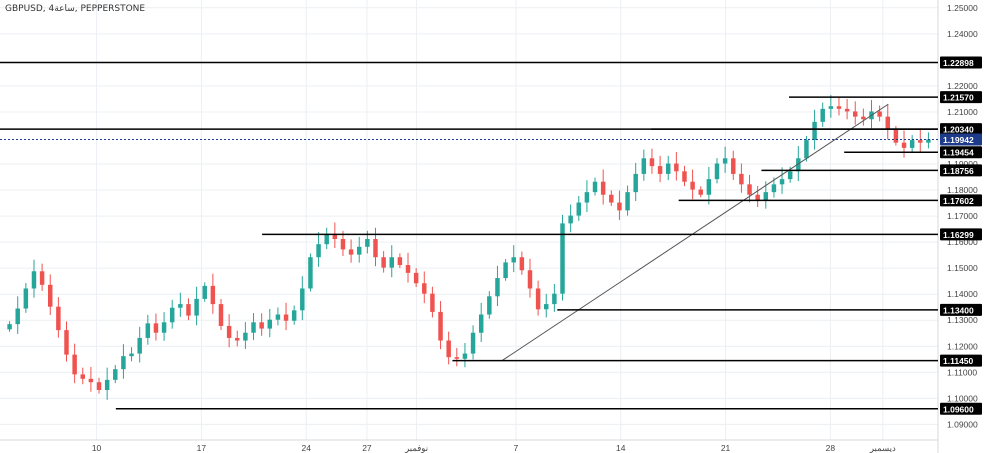 The image size is (990, 453). I want to click on level-price-label: 1.16299, so click(958, 235).